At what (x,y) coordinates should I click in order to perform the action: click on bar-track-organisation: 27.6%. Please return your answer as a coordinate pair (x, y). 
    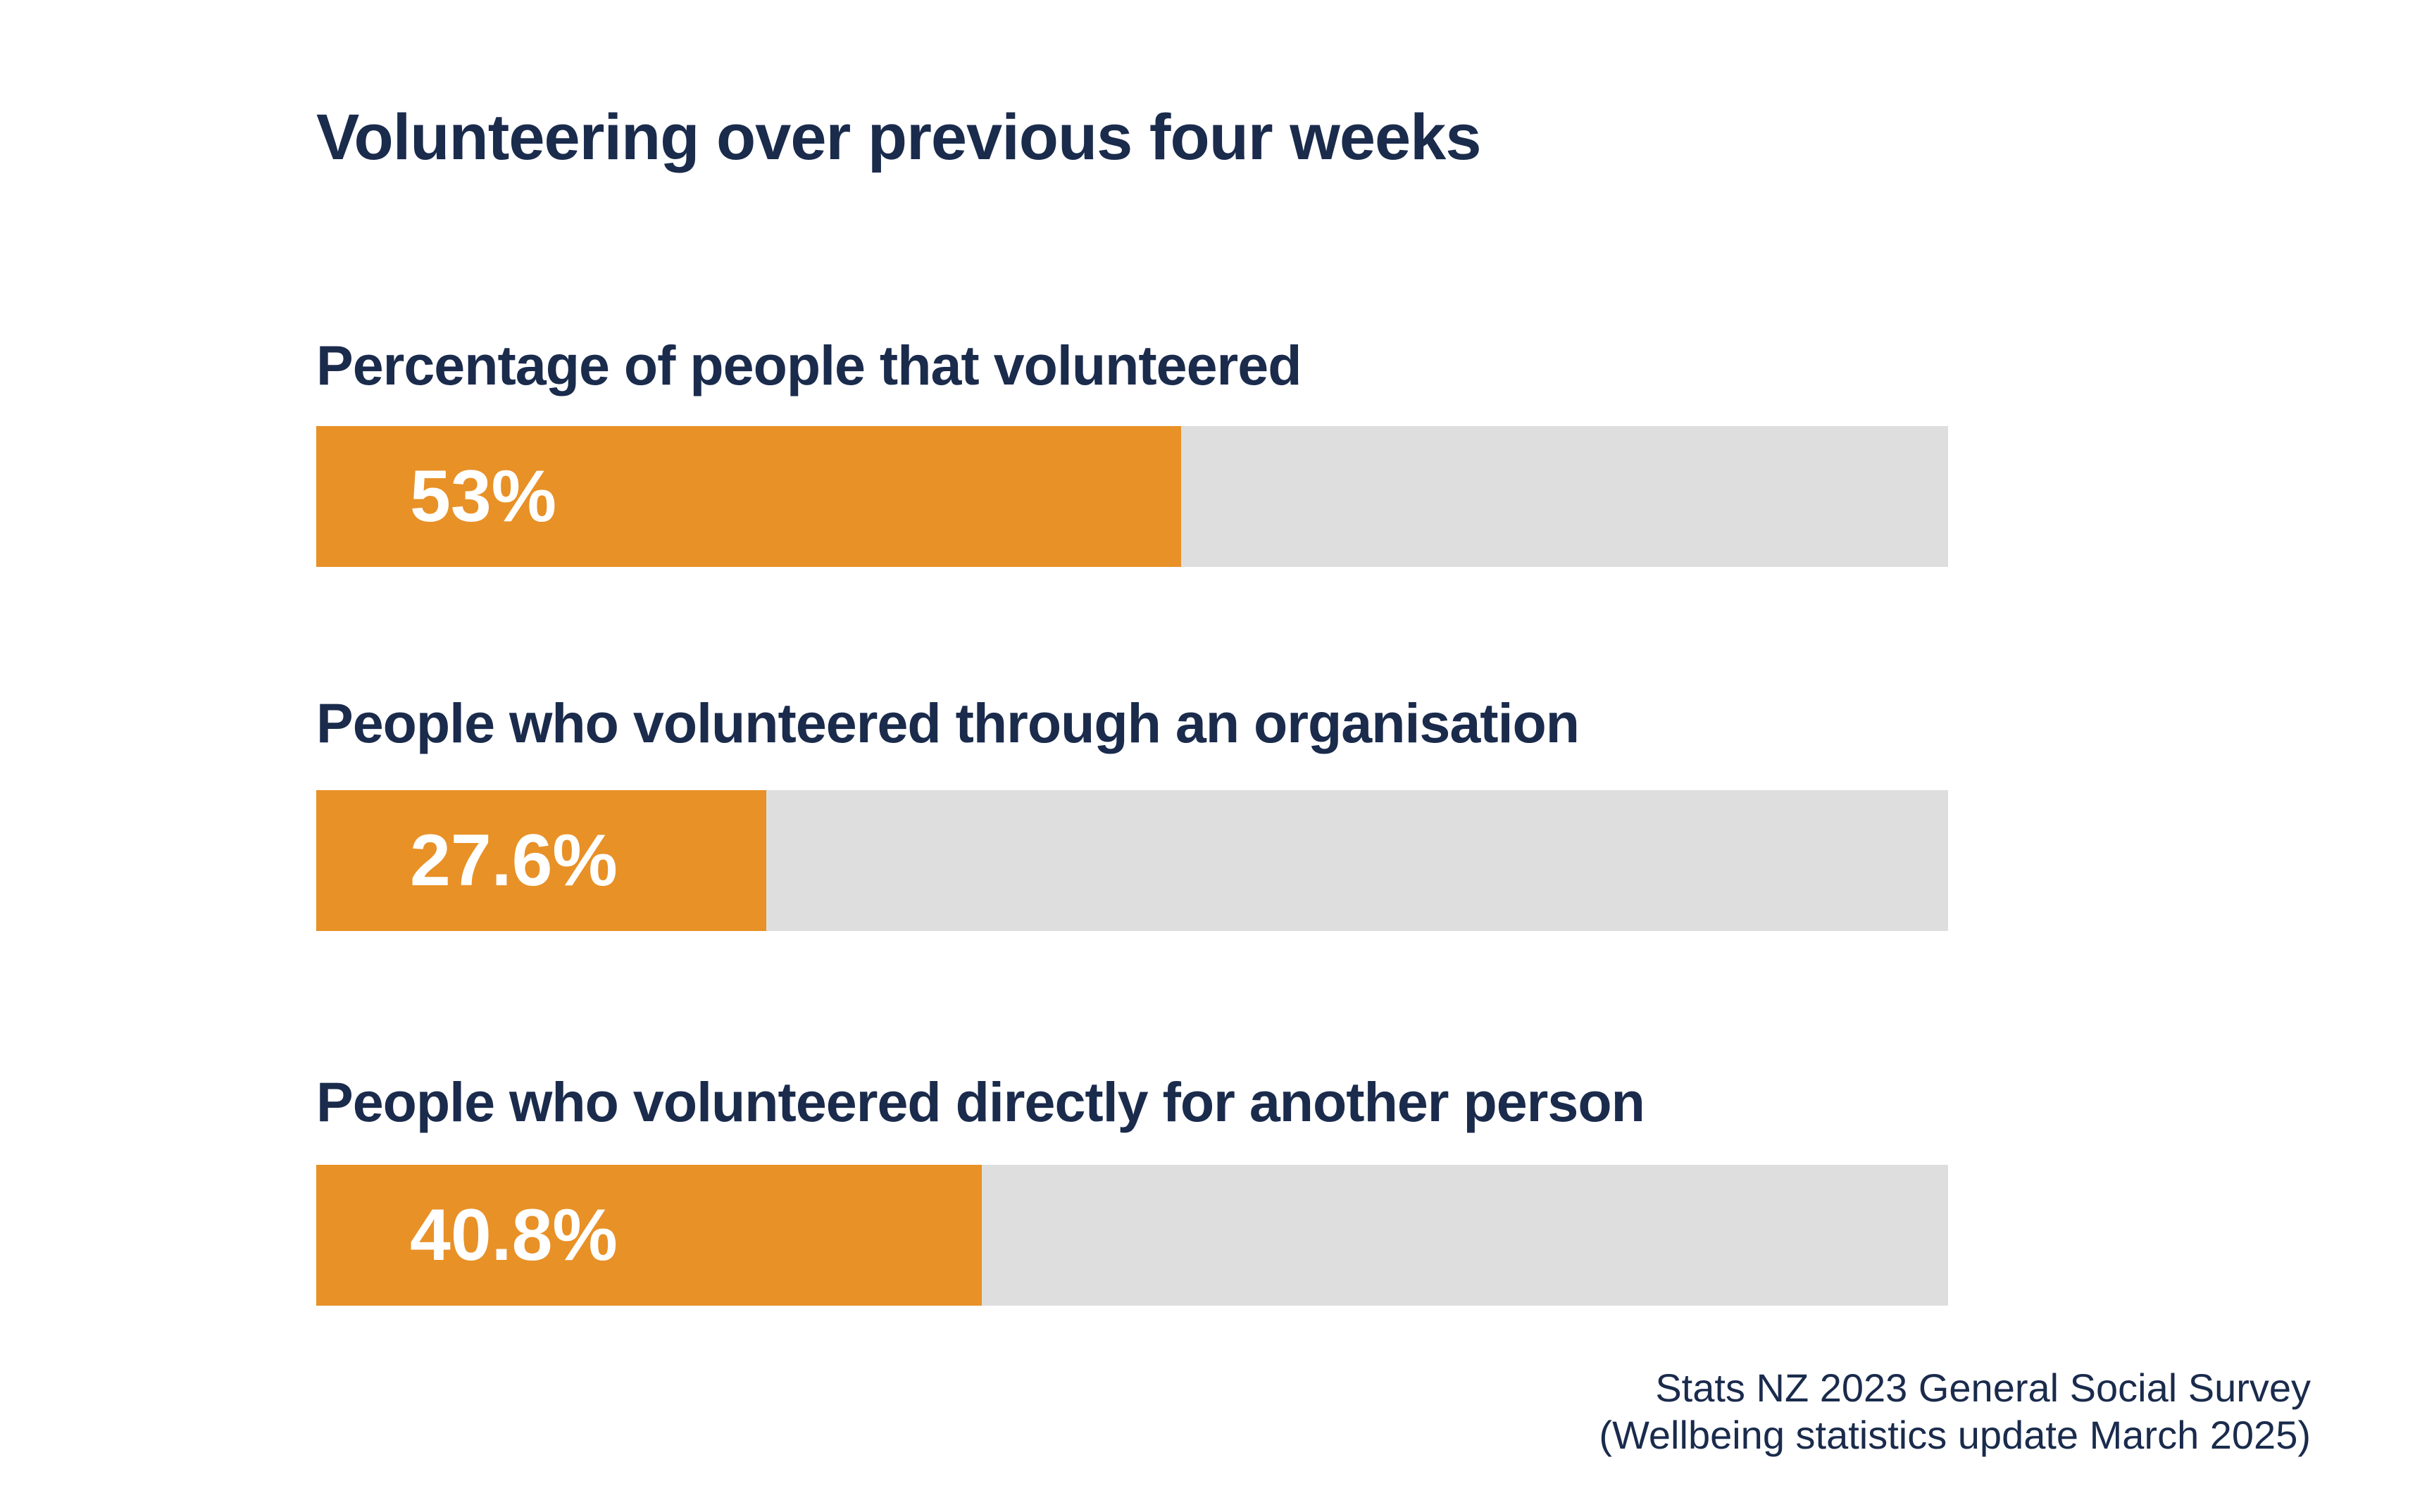
    Looking at the image, I should click on (1132, 860).